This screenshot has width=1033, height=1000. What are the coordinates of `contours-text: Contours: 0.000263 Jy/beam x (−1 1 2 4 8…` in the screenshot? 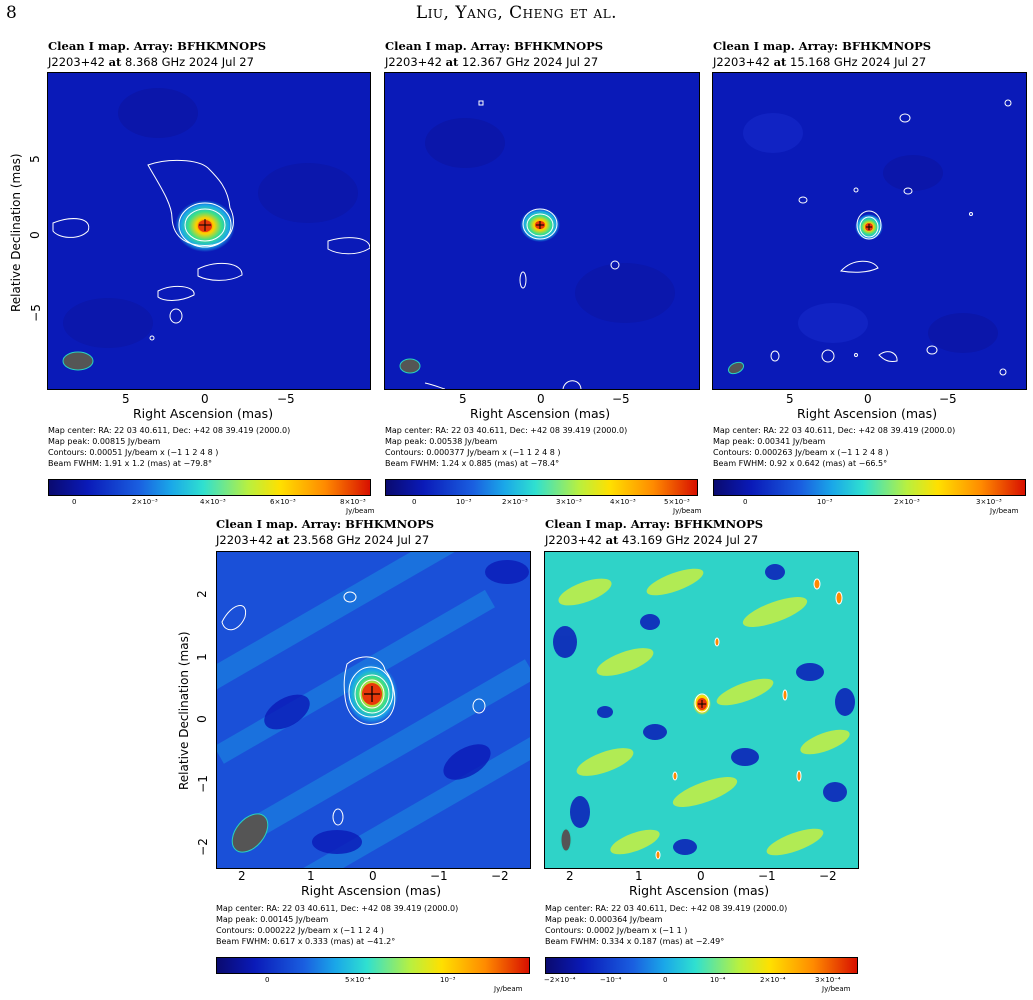 It's located at (801, 452).